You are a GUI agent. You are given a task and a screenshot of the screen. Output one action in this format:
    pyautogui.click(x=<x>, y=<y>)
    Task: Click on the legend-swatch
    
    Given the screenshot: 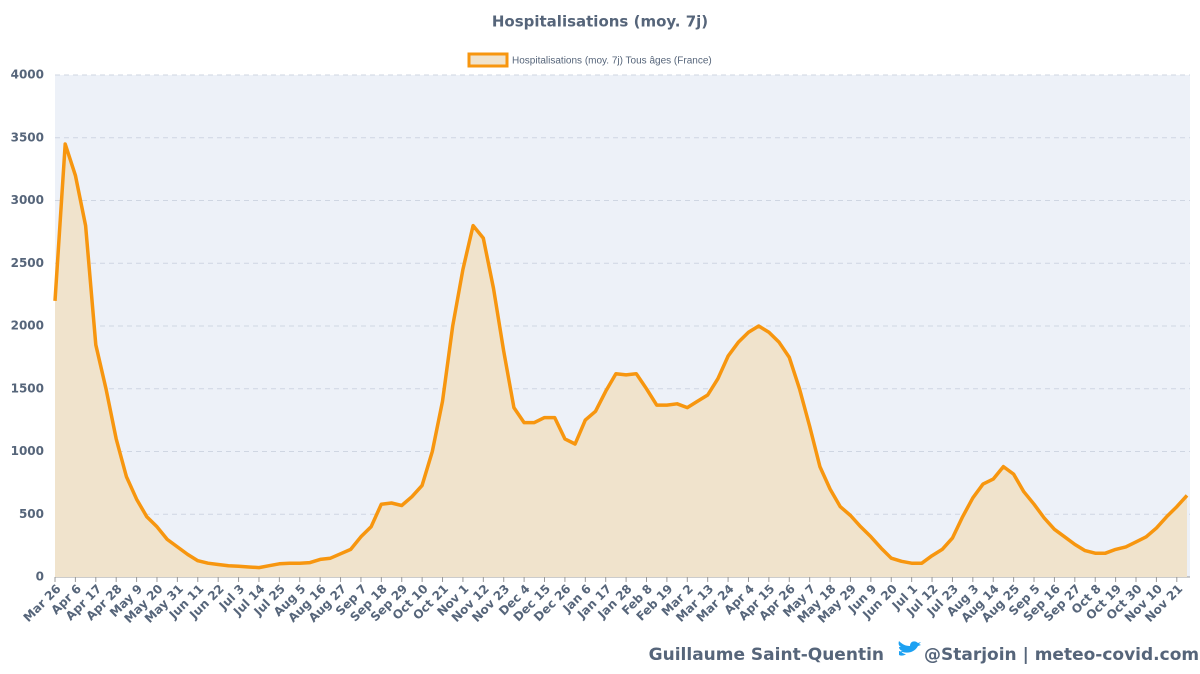 What is the action you would take?
    pyautogui.click(x=488, y=60)
    